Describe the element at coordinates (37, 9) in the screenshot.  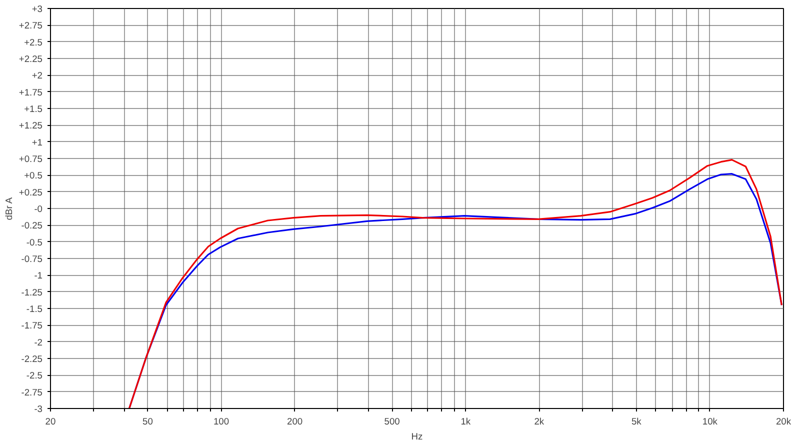
I see `y-tick-label: +3` at that location.